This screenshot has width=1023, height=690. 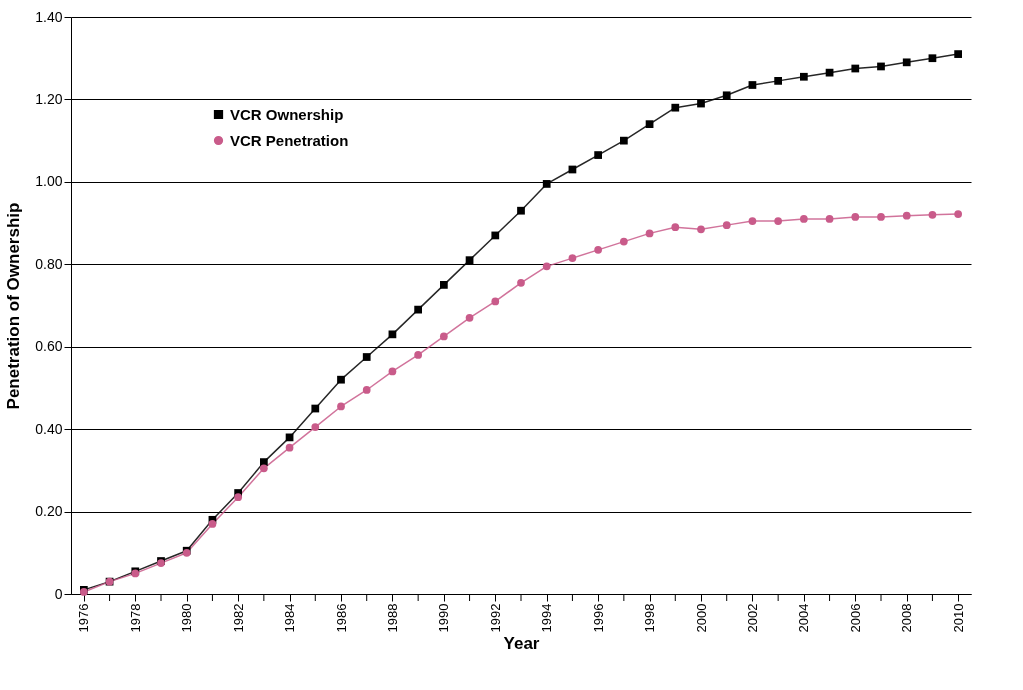 I want to click on x-tick-label: 1992, so click(x=495, y=618).